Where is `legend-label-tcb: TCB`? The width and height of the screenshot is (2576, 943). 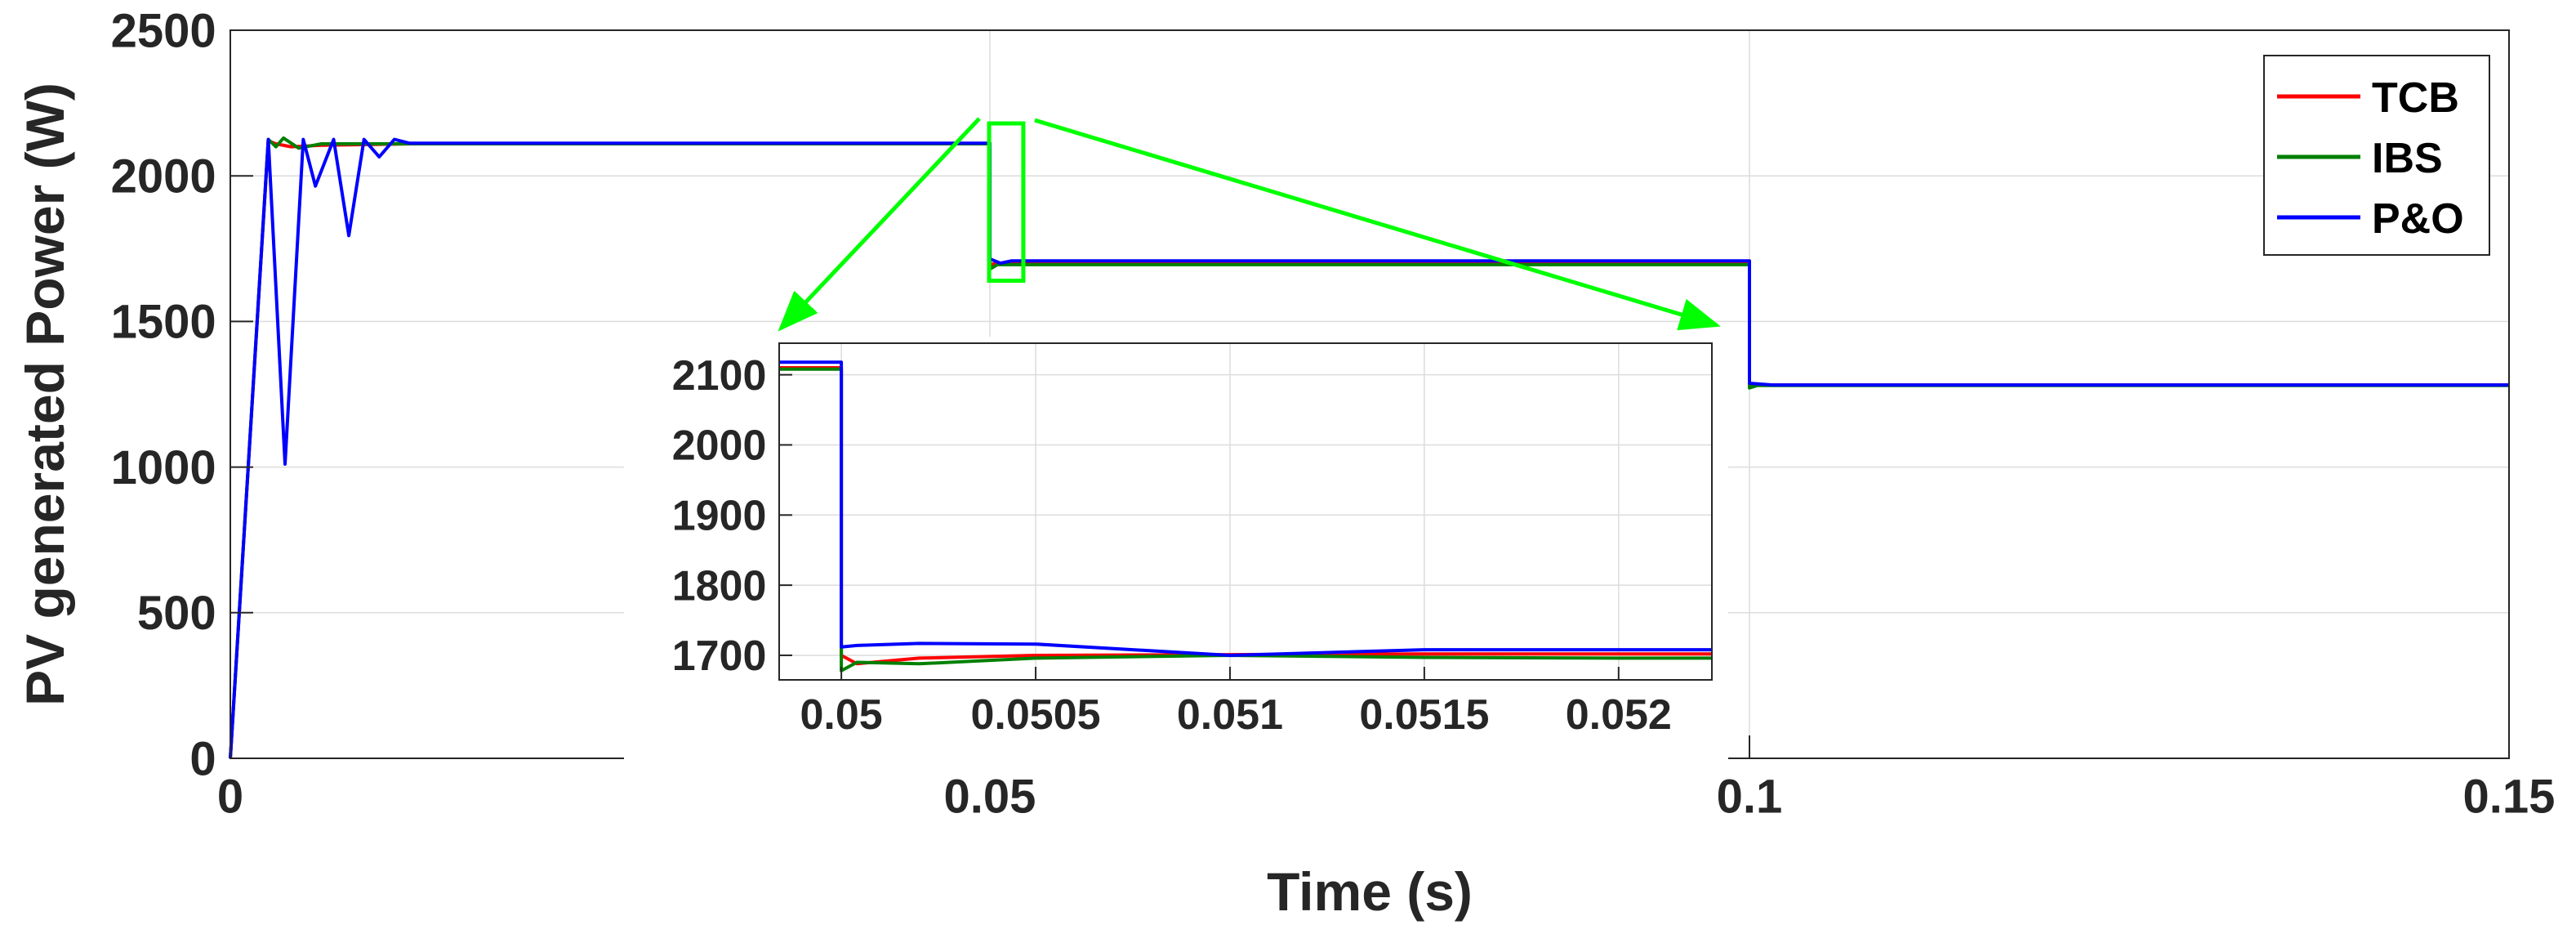
legend-label-tcb: TCB is located at coordinates (2415, 98).